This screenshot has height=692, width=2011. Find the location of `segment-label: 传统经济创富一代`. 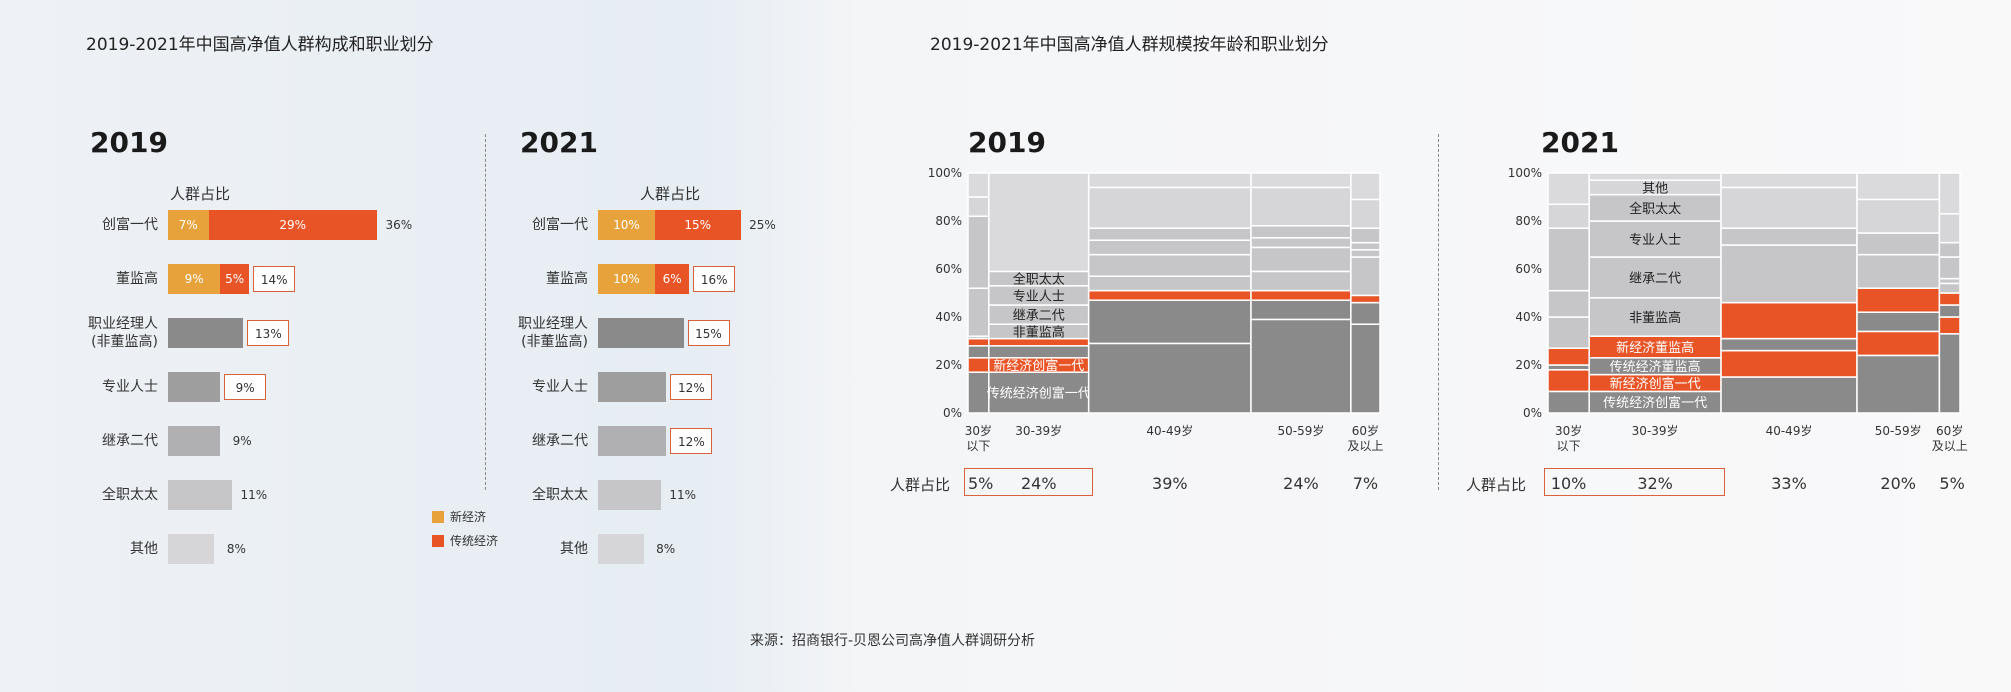

segment-label: 传统经济创富一代 is located at coordinates (1039, 394).